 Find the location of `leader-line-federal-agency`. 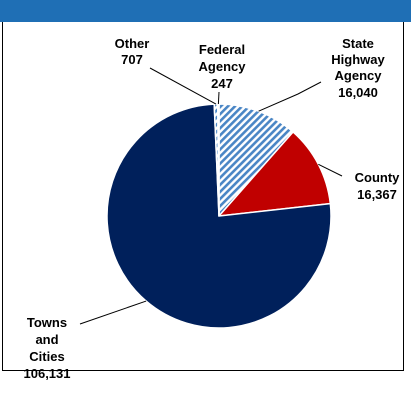

leader-line-federal-agency is located at coordinates (218, 98).